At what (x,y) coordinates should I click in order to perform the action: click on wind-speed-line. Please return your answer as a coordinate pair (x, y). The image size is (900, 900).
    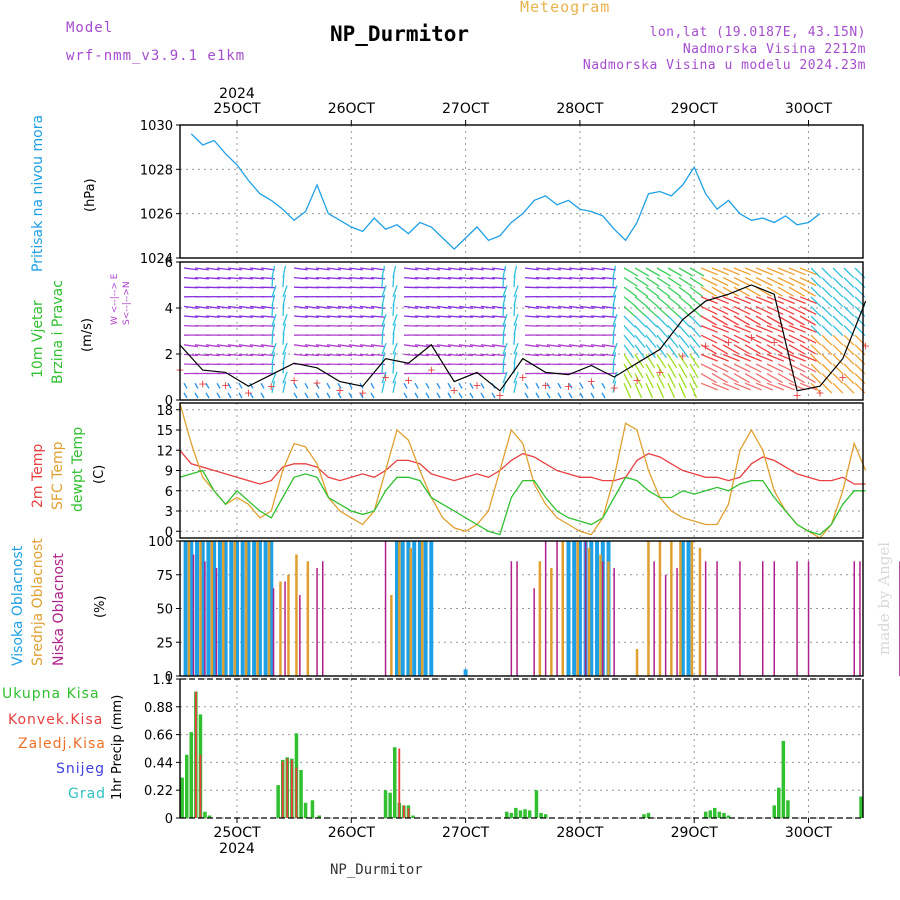
    Looking at the image, I should click on (523, 338).